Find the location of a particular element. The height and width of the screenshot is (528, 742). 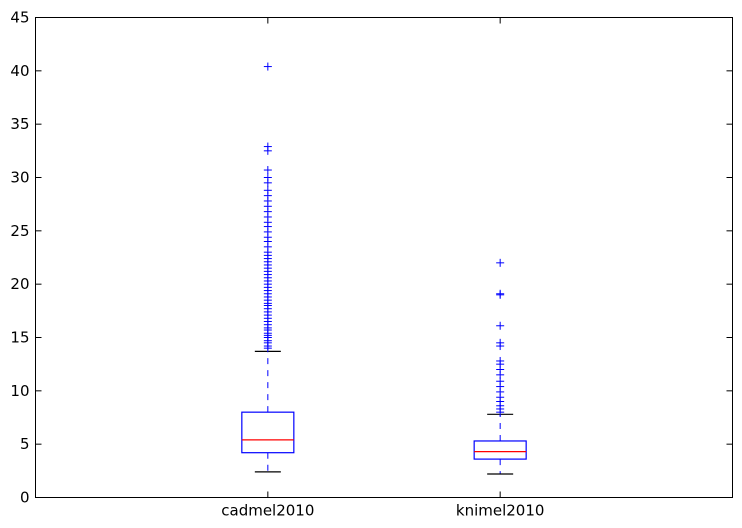

y-tick-label: 0 is located at coordinates (25, 498).